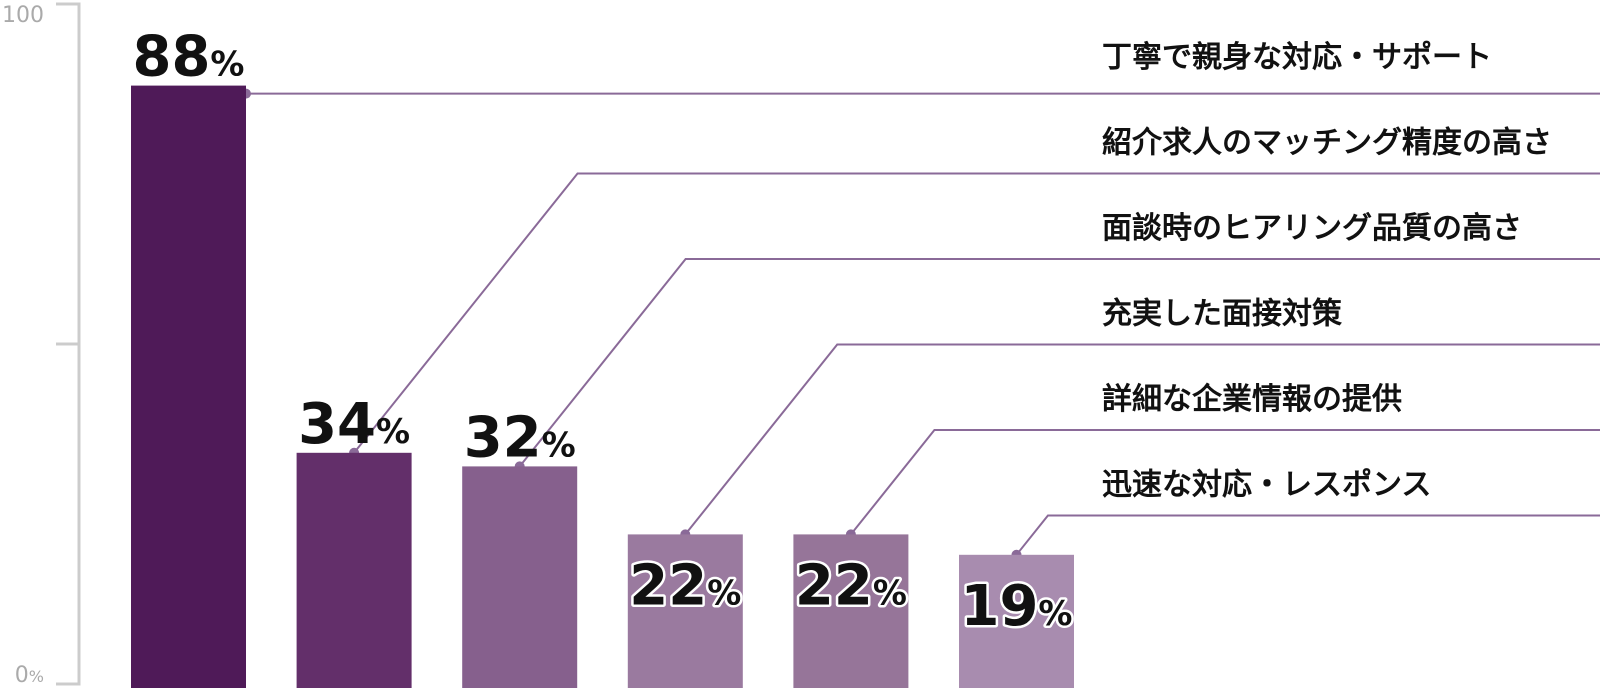 This screenshot has height=688, width=1600. I want to click on y-axis-line, so click(68, 344).